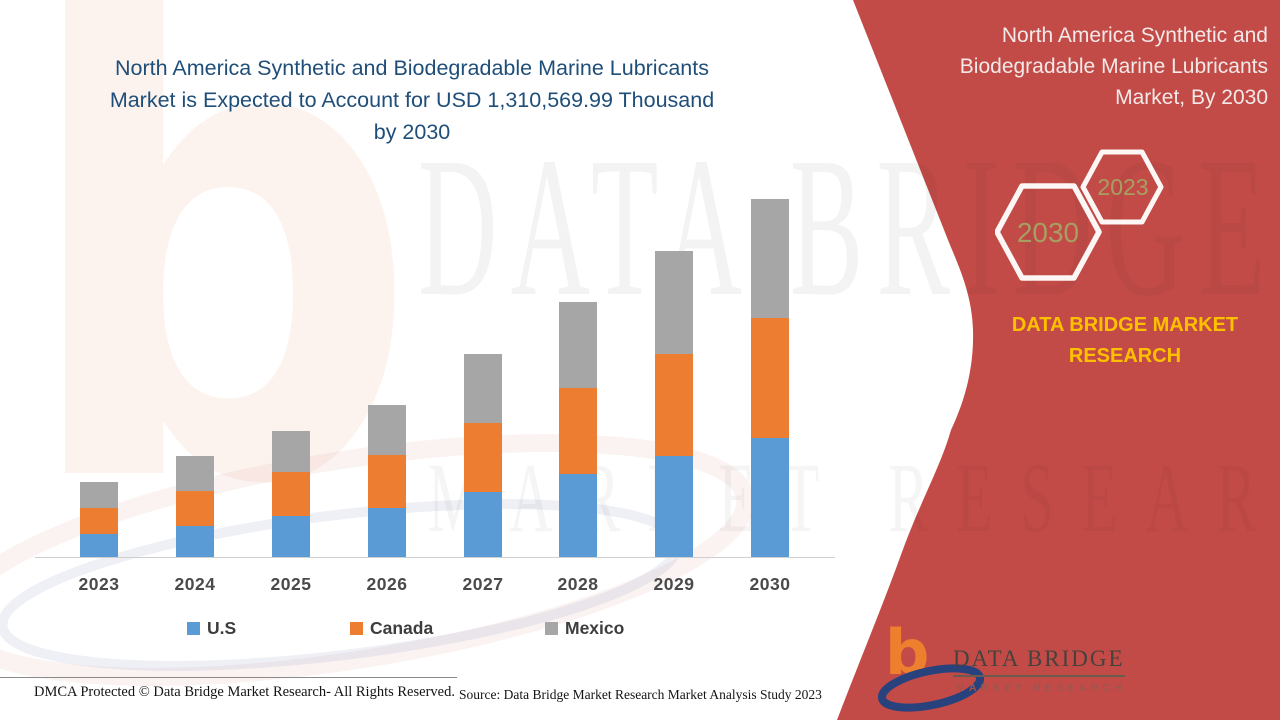 This screenshot has width=1280, height=720. Describe the element at coordinates (1079, 215) in the screenshot. I see `hexagon-icons` at that location.